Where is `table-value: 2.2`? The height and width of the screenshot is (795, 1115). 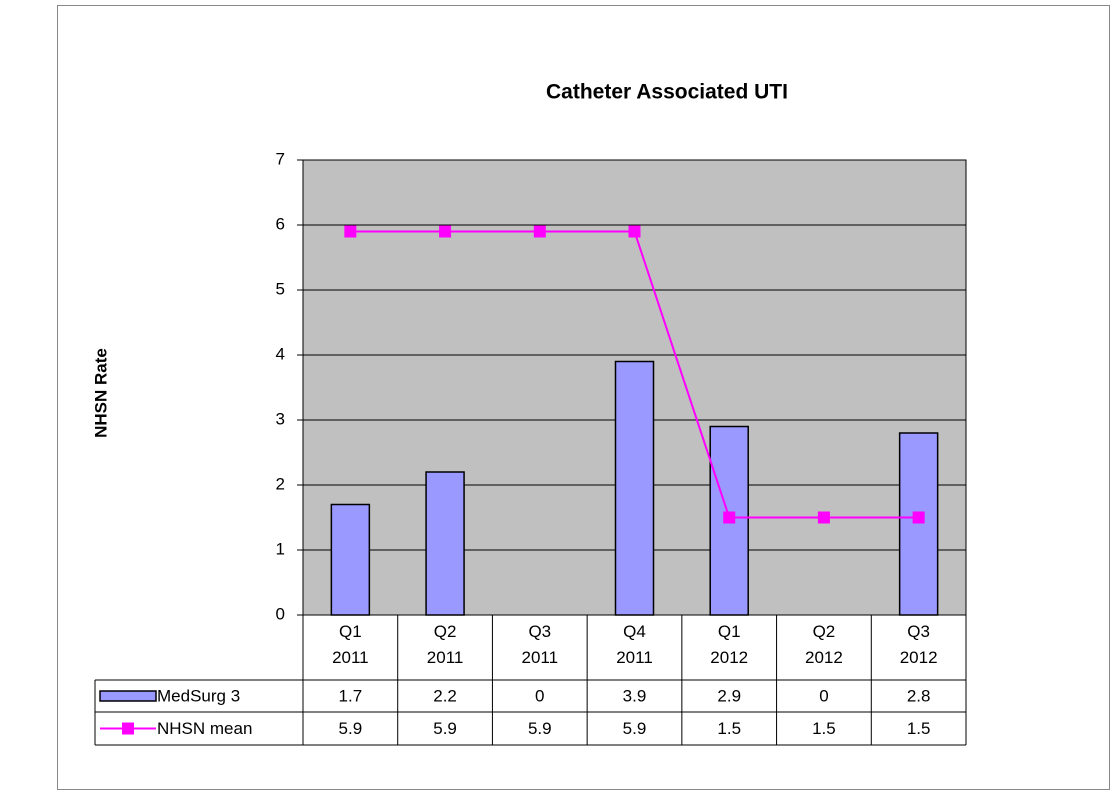 table-value: 2.2 is located at coordinates (445, 695).